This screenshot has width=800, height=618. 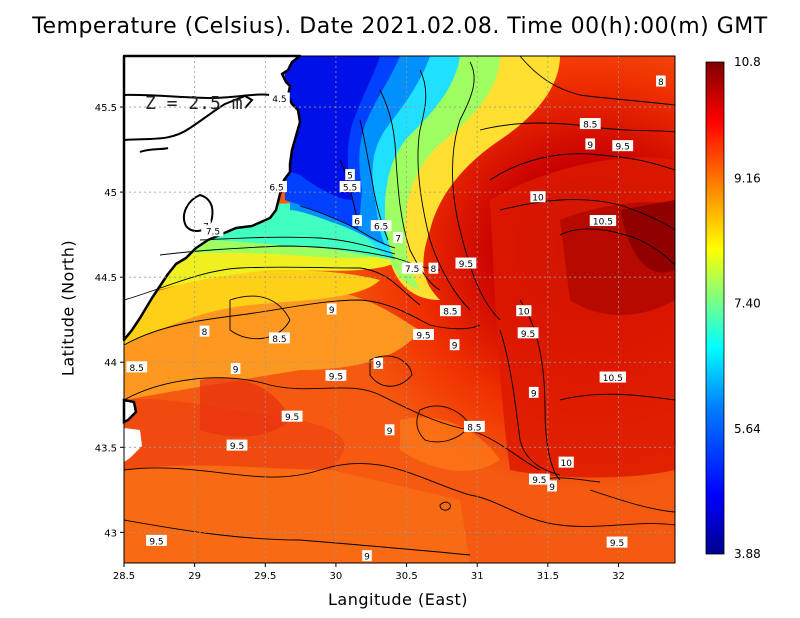 I want to click on colorbar-tick-label: 7.40, so click(x=747, y=304).